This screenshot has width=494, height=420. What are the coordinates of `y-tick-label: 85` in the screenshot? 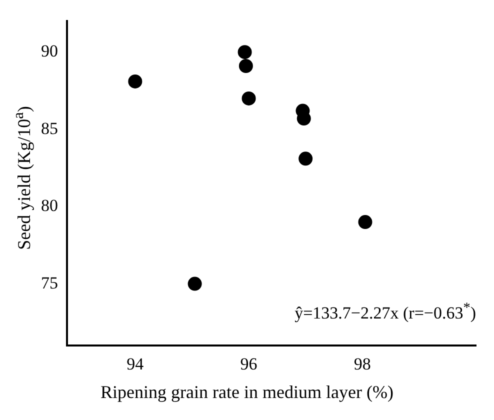 It's located at (49, 128).